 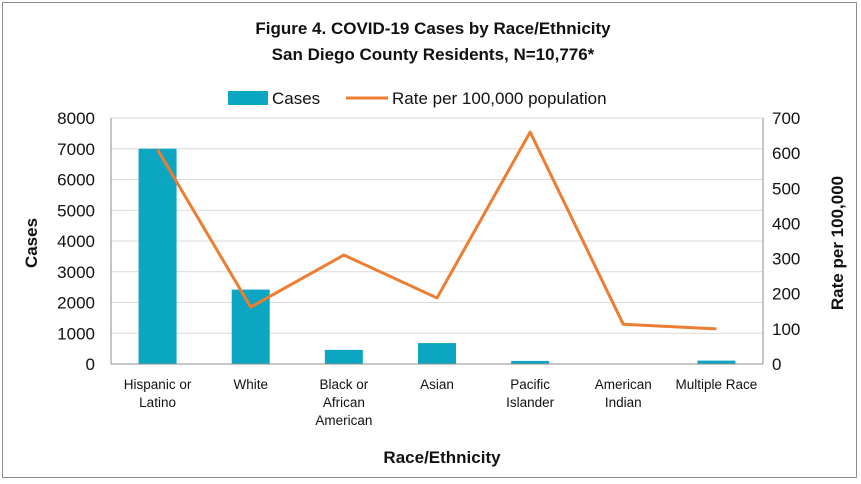 I want to click on y2-tick-label: 400, so click(x=786, y=223).